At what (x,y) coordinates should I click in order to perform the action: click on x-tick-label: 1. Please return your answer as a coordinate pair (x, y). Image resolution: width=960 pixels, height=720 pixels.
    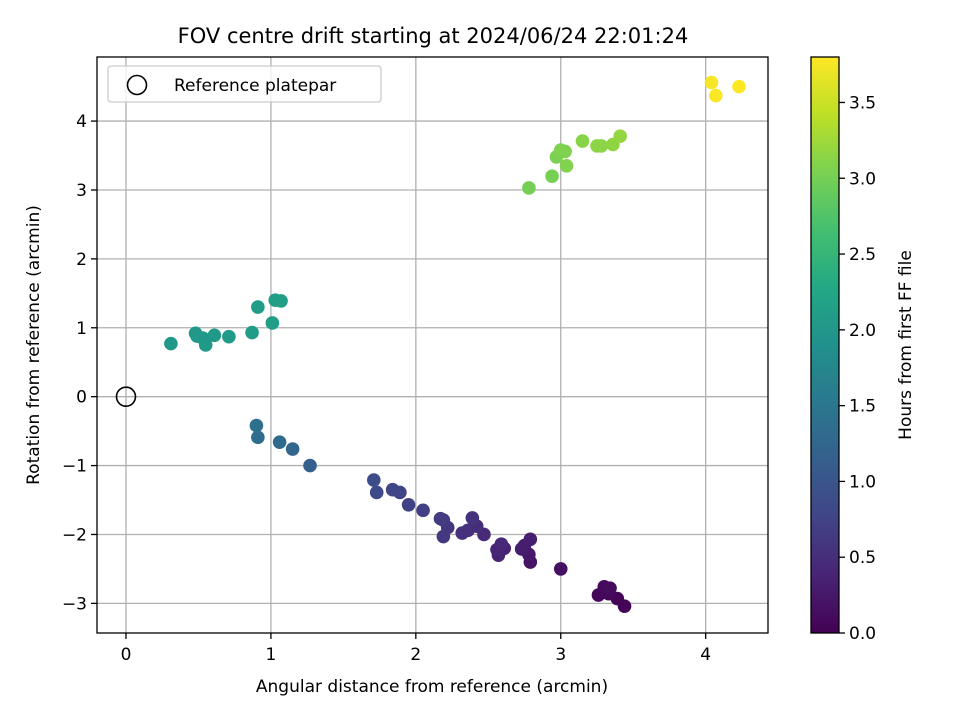
    Looking at the image, I should click on (270, 655).